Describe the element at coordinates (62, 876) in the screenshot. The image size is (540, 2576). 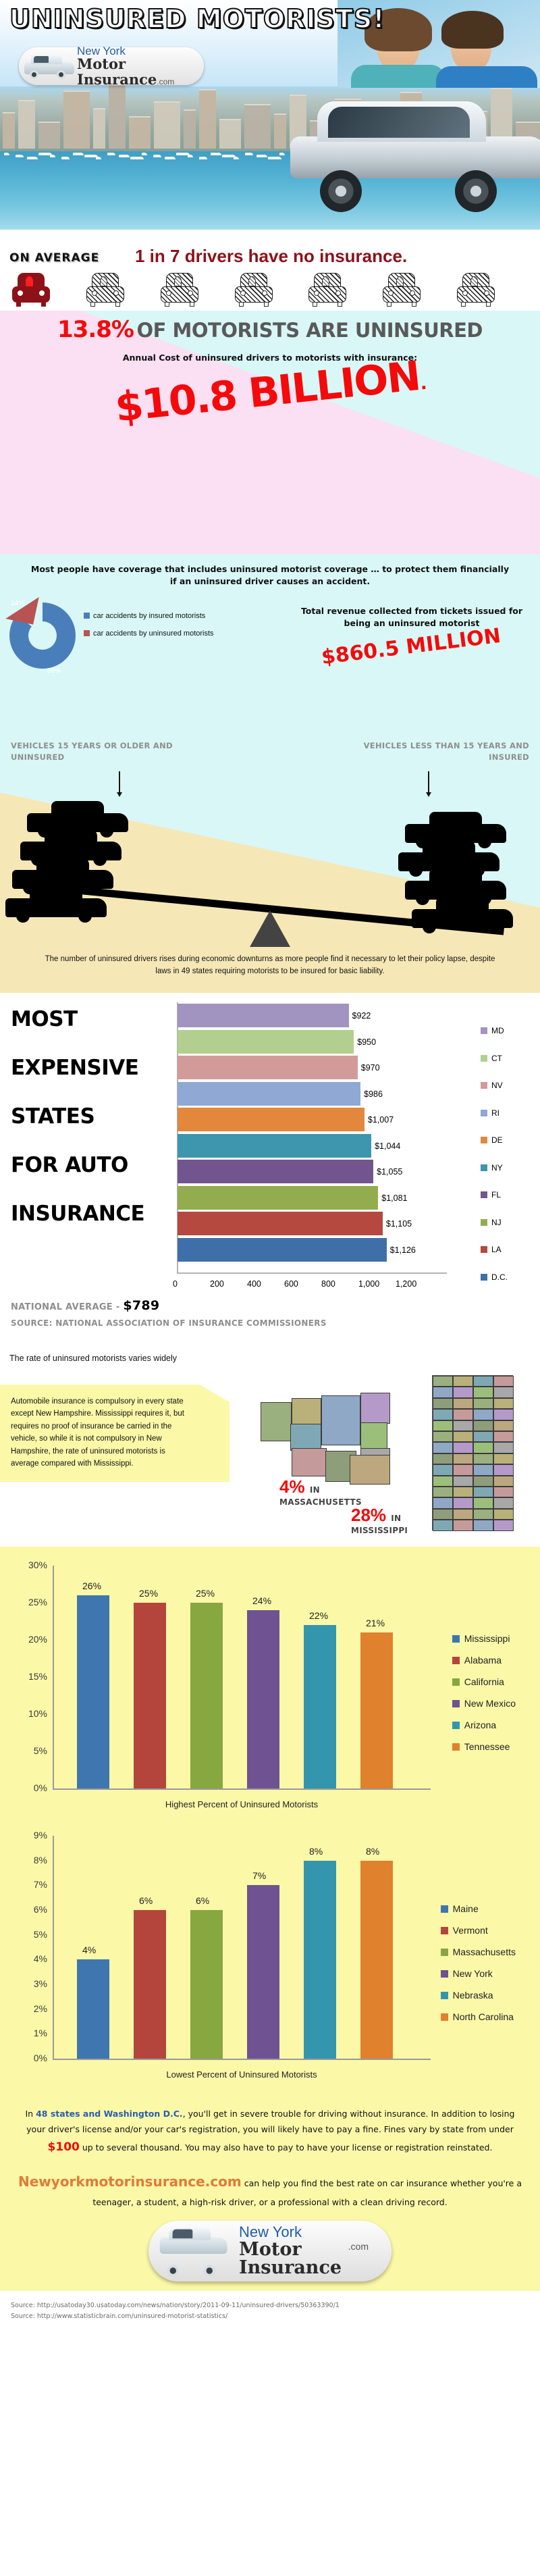
I see `old-uninsured-vehicle-silhouette` at that location.